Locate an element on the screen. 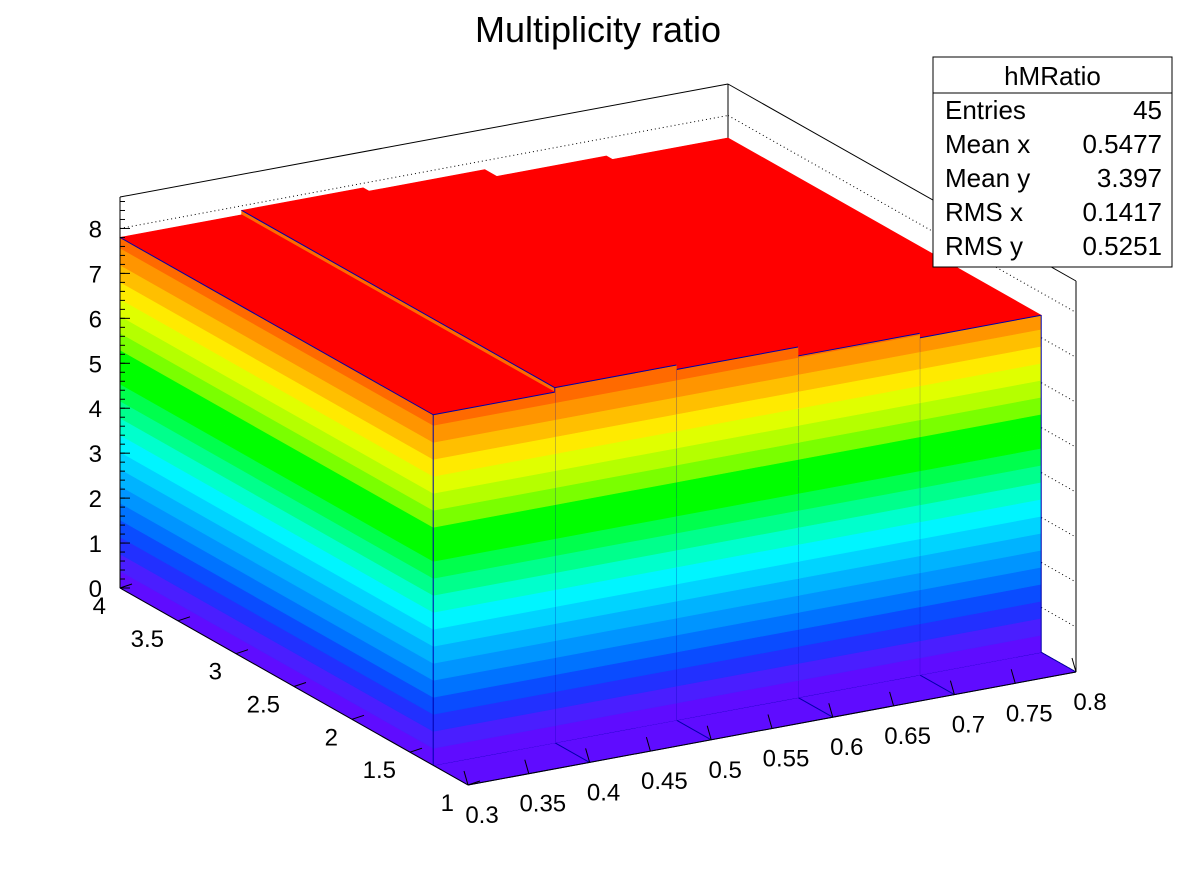  stats-row-label: Entries is located at coordinates (985, 110).